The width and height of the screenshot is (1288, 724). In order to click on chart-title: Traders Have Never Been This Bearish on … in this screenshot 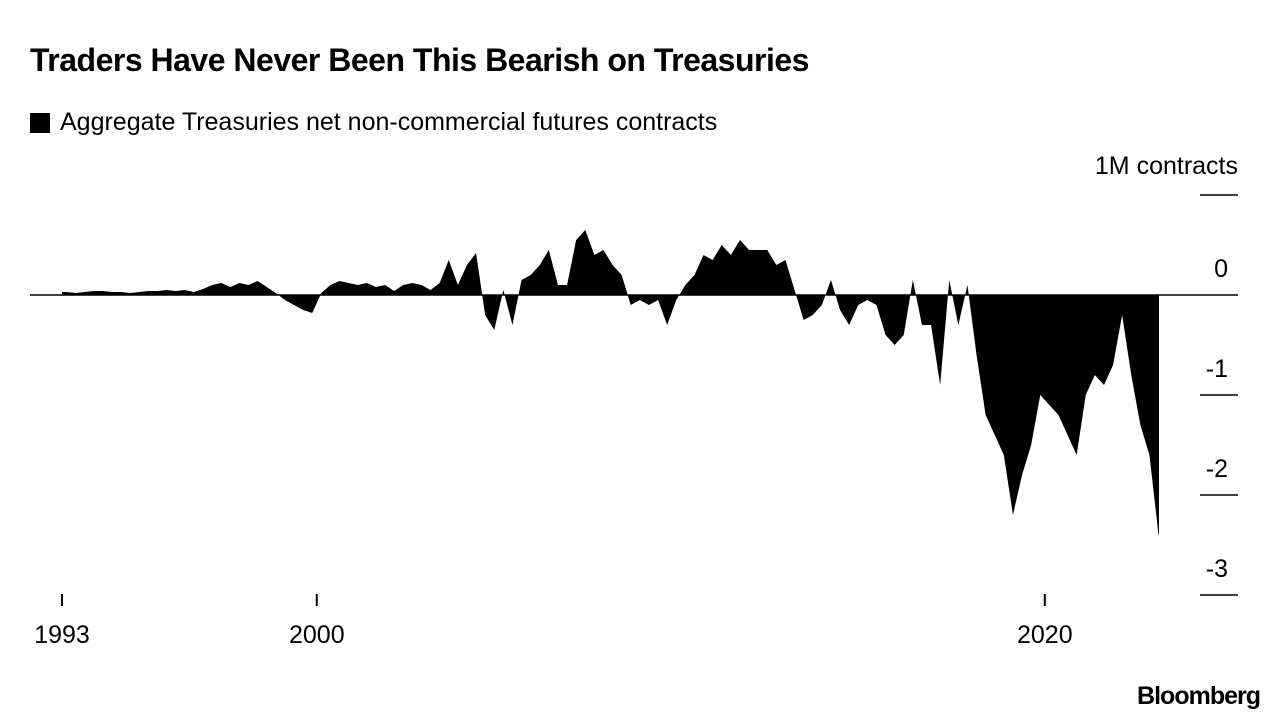, I will do `click(419, 60)`.